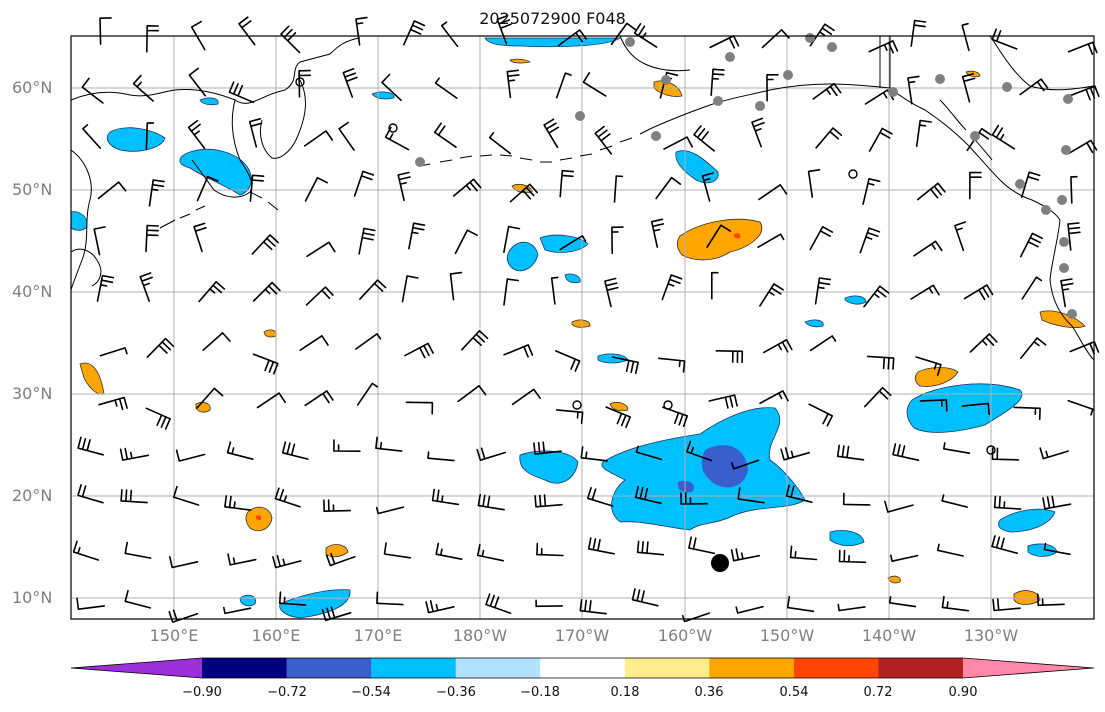  Describe the element at coordinates (963, 692) in the screenshot. I see `colorbar-tick-label: 0.90` at that location.